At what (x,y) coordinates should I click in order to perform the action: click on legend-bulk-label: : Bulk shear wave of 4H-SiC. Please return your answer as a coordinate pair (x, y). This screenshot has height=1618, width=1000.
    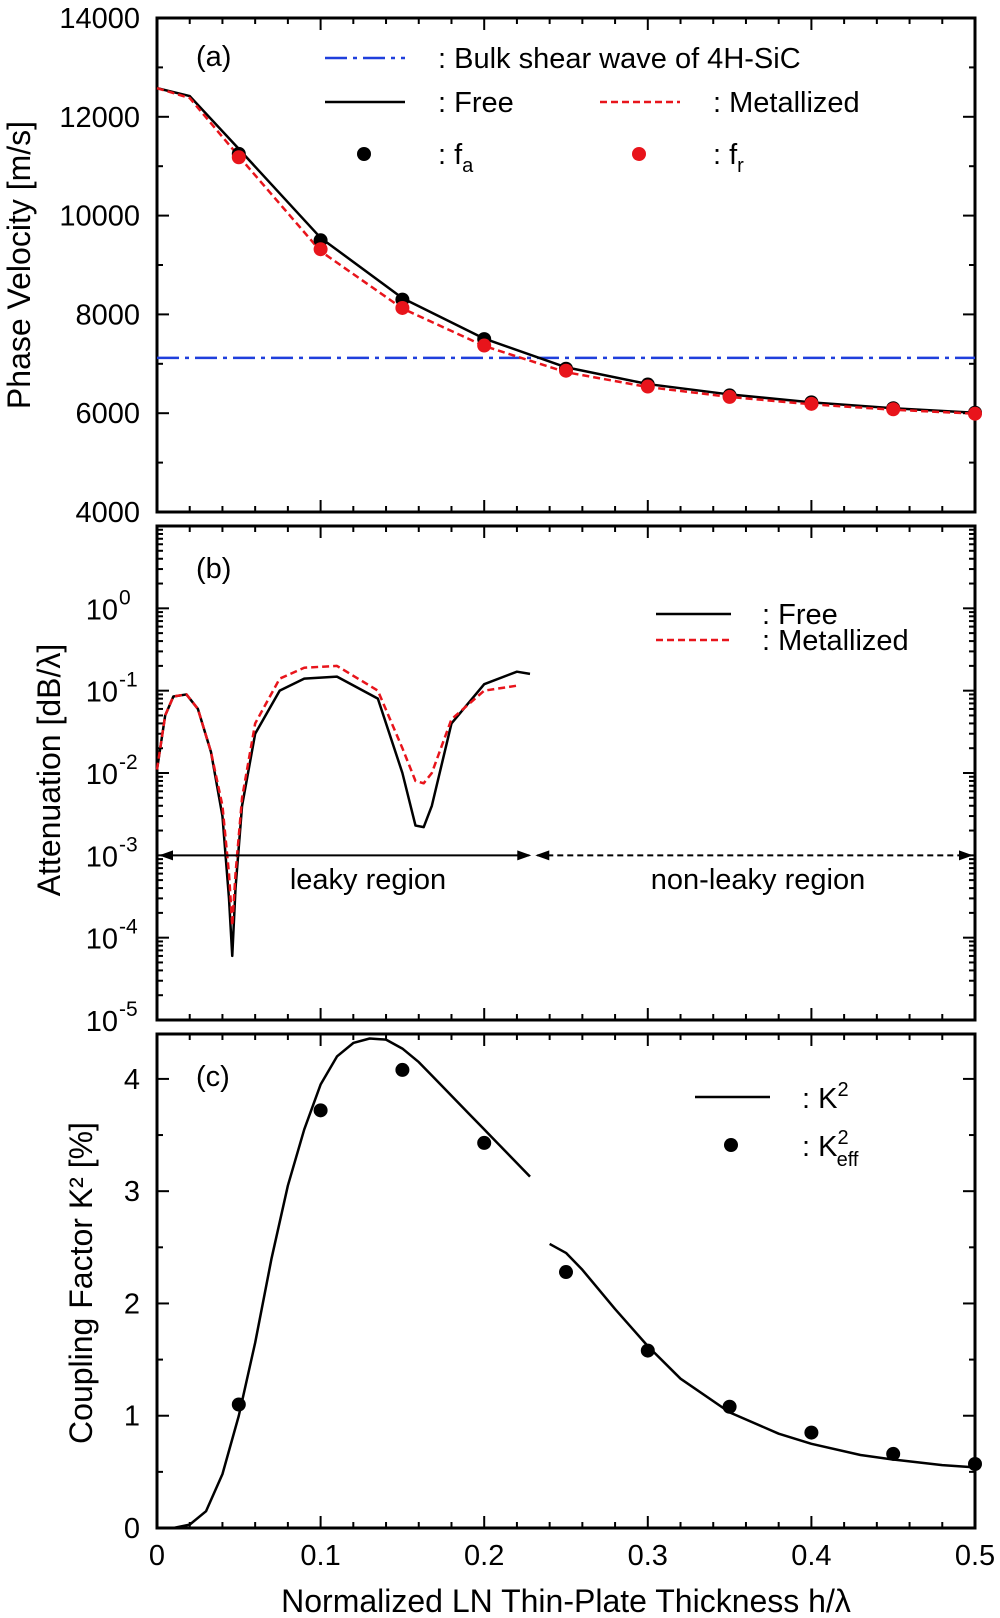
    Looking at the image, I should click on (619, 59).